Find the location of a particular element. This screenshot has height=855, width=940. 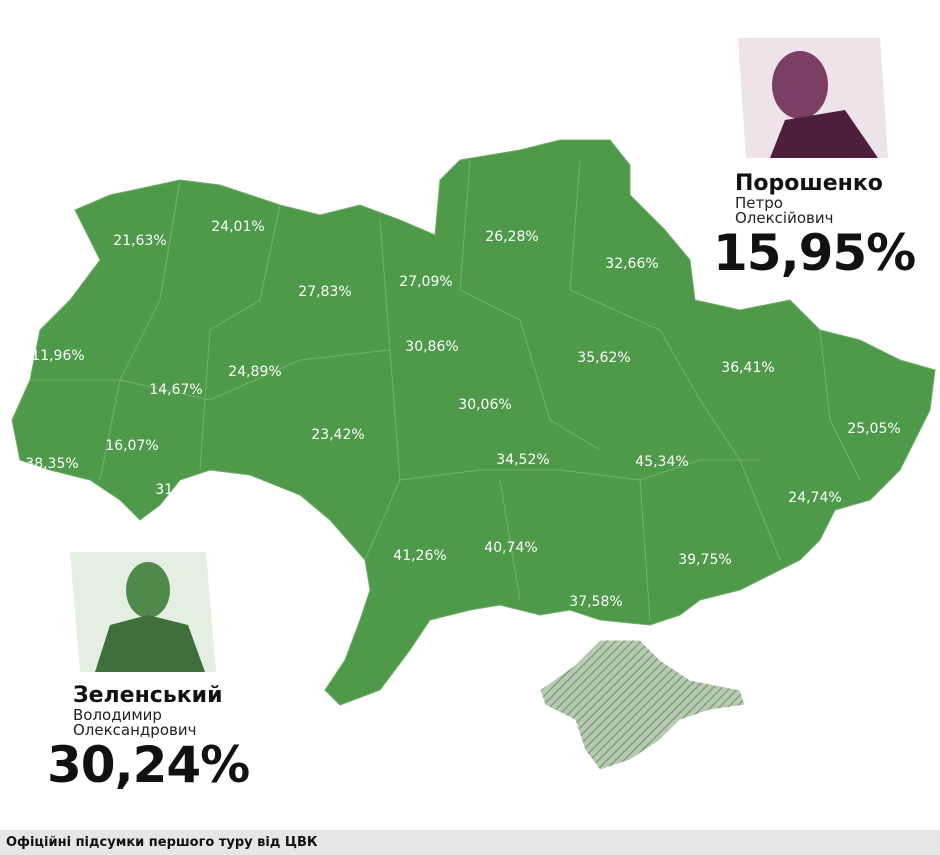

region-label: 30,06% is located at coordinates (484, 405).